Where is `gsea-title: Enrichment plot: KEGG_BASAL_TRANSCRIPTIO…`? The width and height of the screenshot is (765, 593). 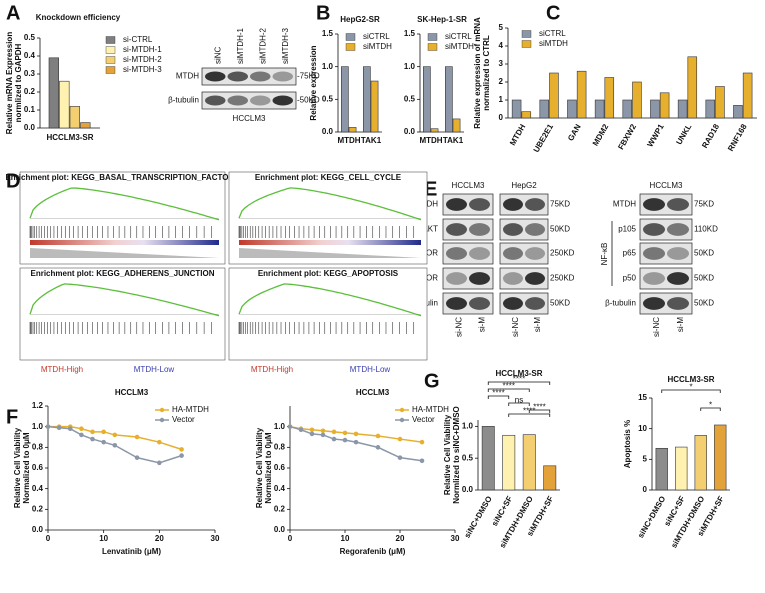
gsea-title: Enrichment plot: KEGG_BASAL_TRANSCRIPTIO… is located at coordinates (122, 177).